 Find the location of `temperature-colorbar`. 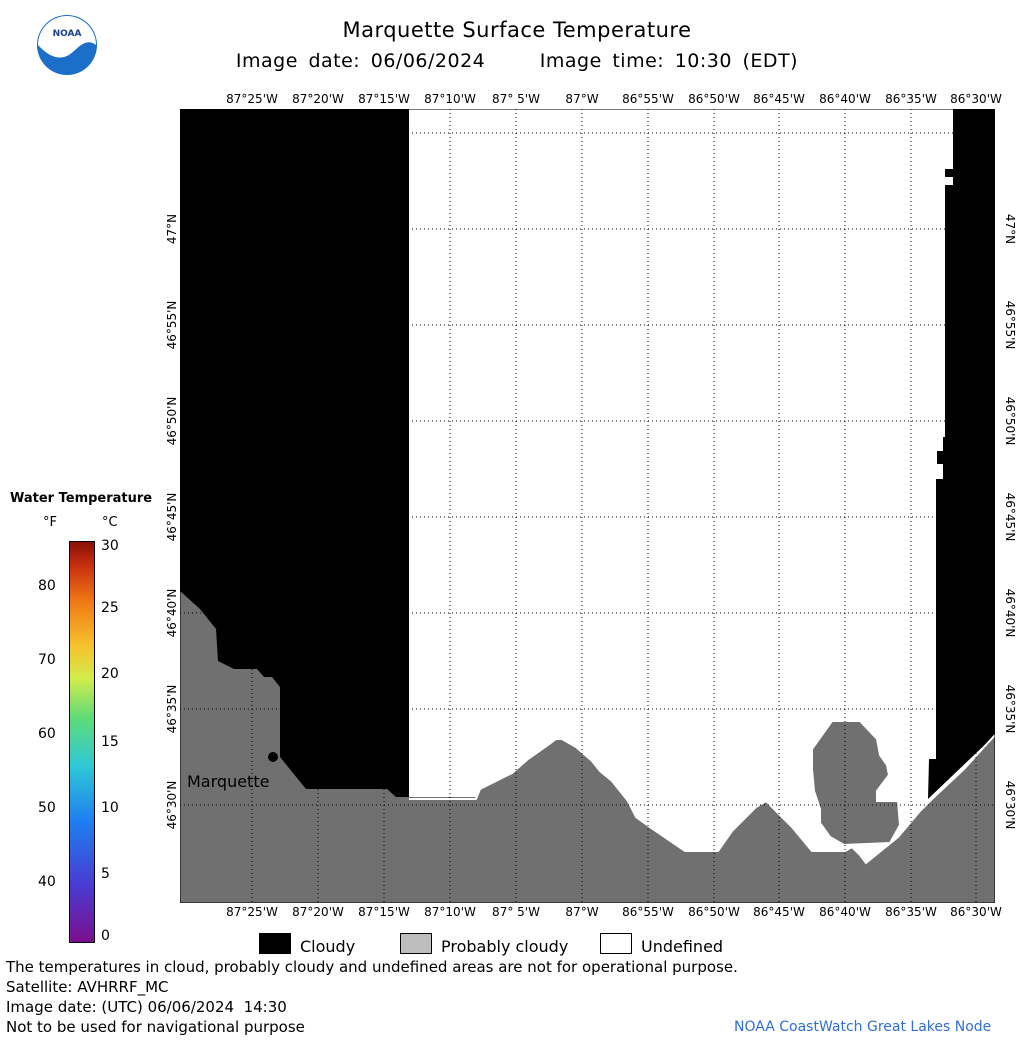

temperature-colorbar is located at coordinates (82, 742).